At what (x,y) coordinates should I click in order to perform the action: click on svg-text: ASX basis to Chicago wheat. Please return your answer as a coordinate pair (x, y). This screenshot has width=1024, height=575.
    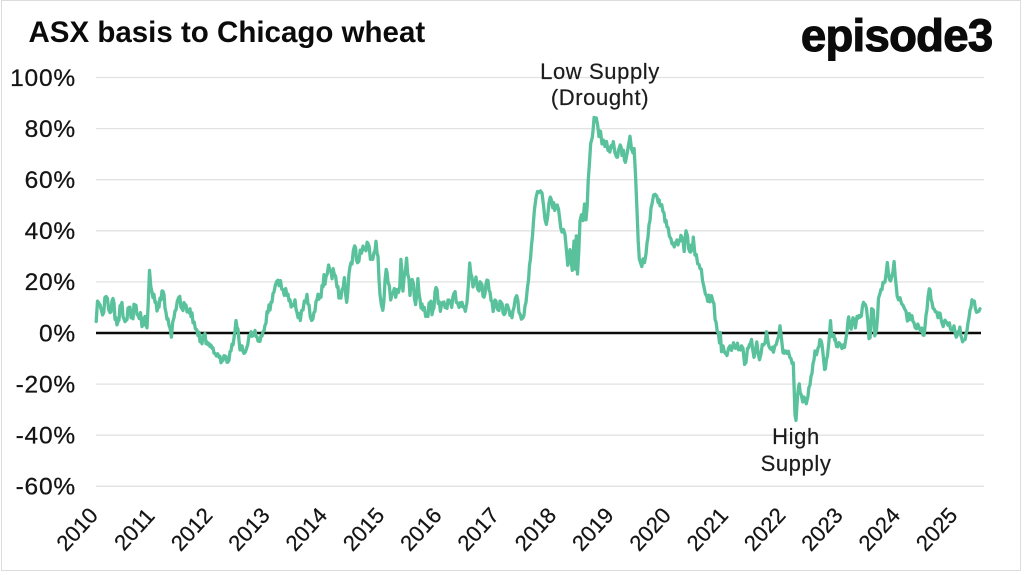
    Looking at the image, I should click on (227, 32).